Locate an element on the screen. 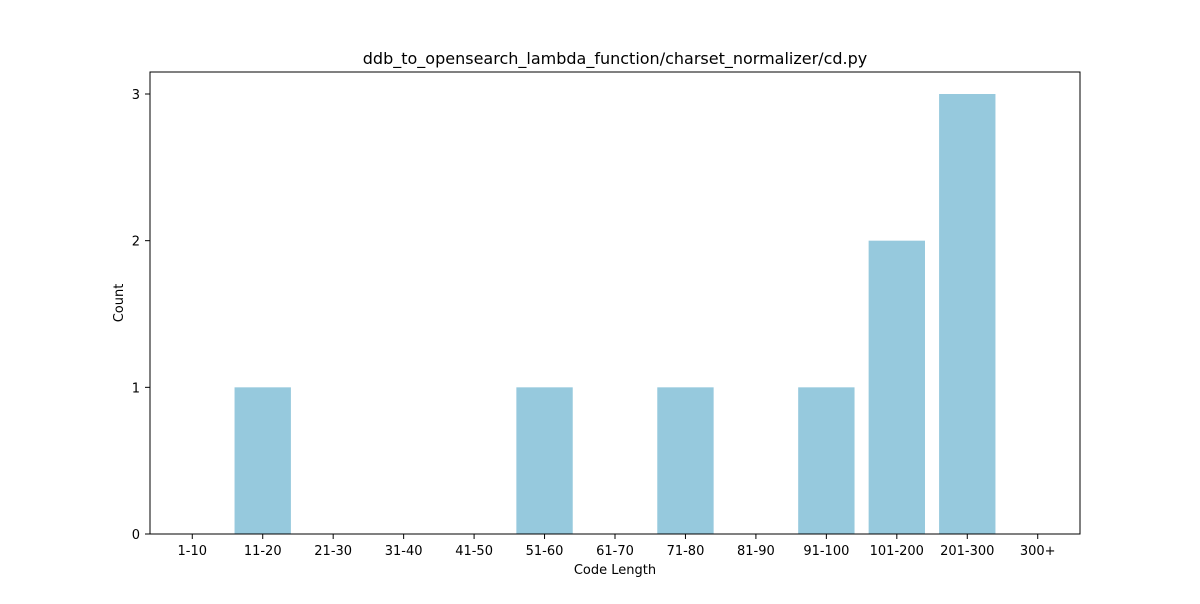  x-tick-label: 300+ is located at coordinates (1038, 551).